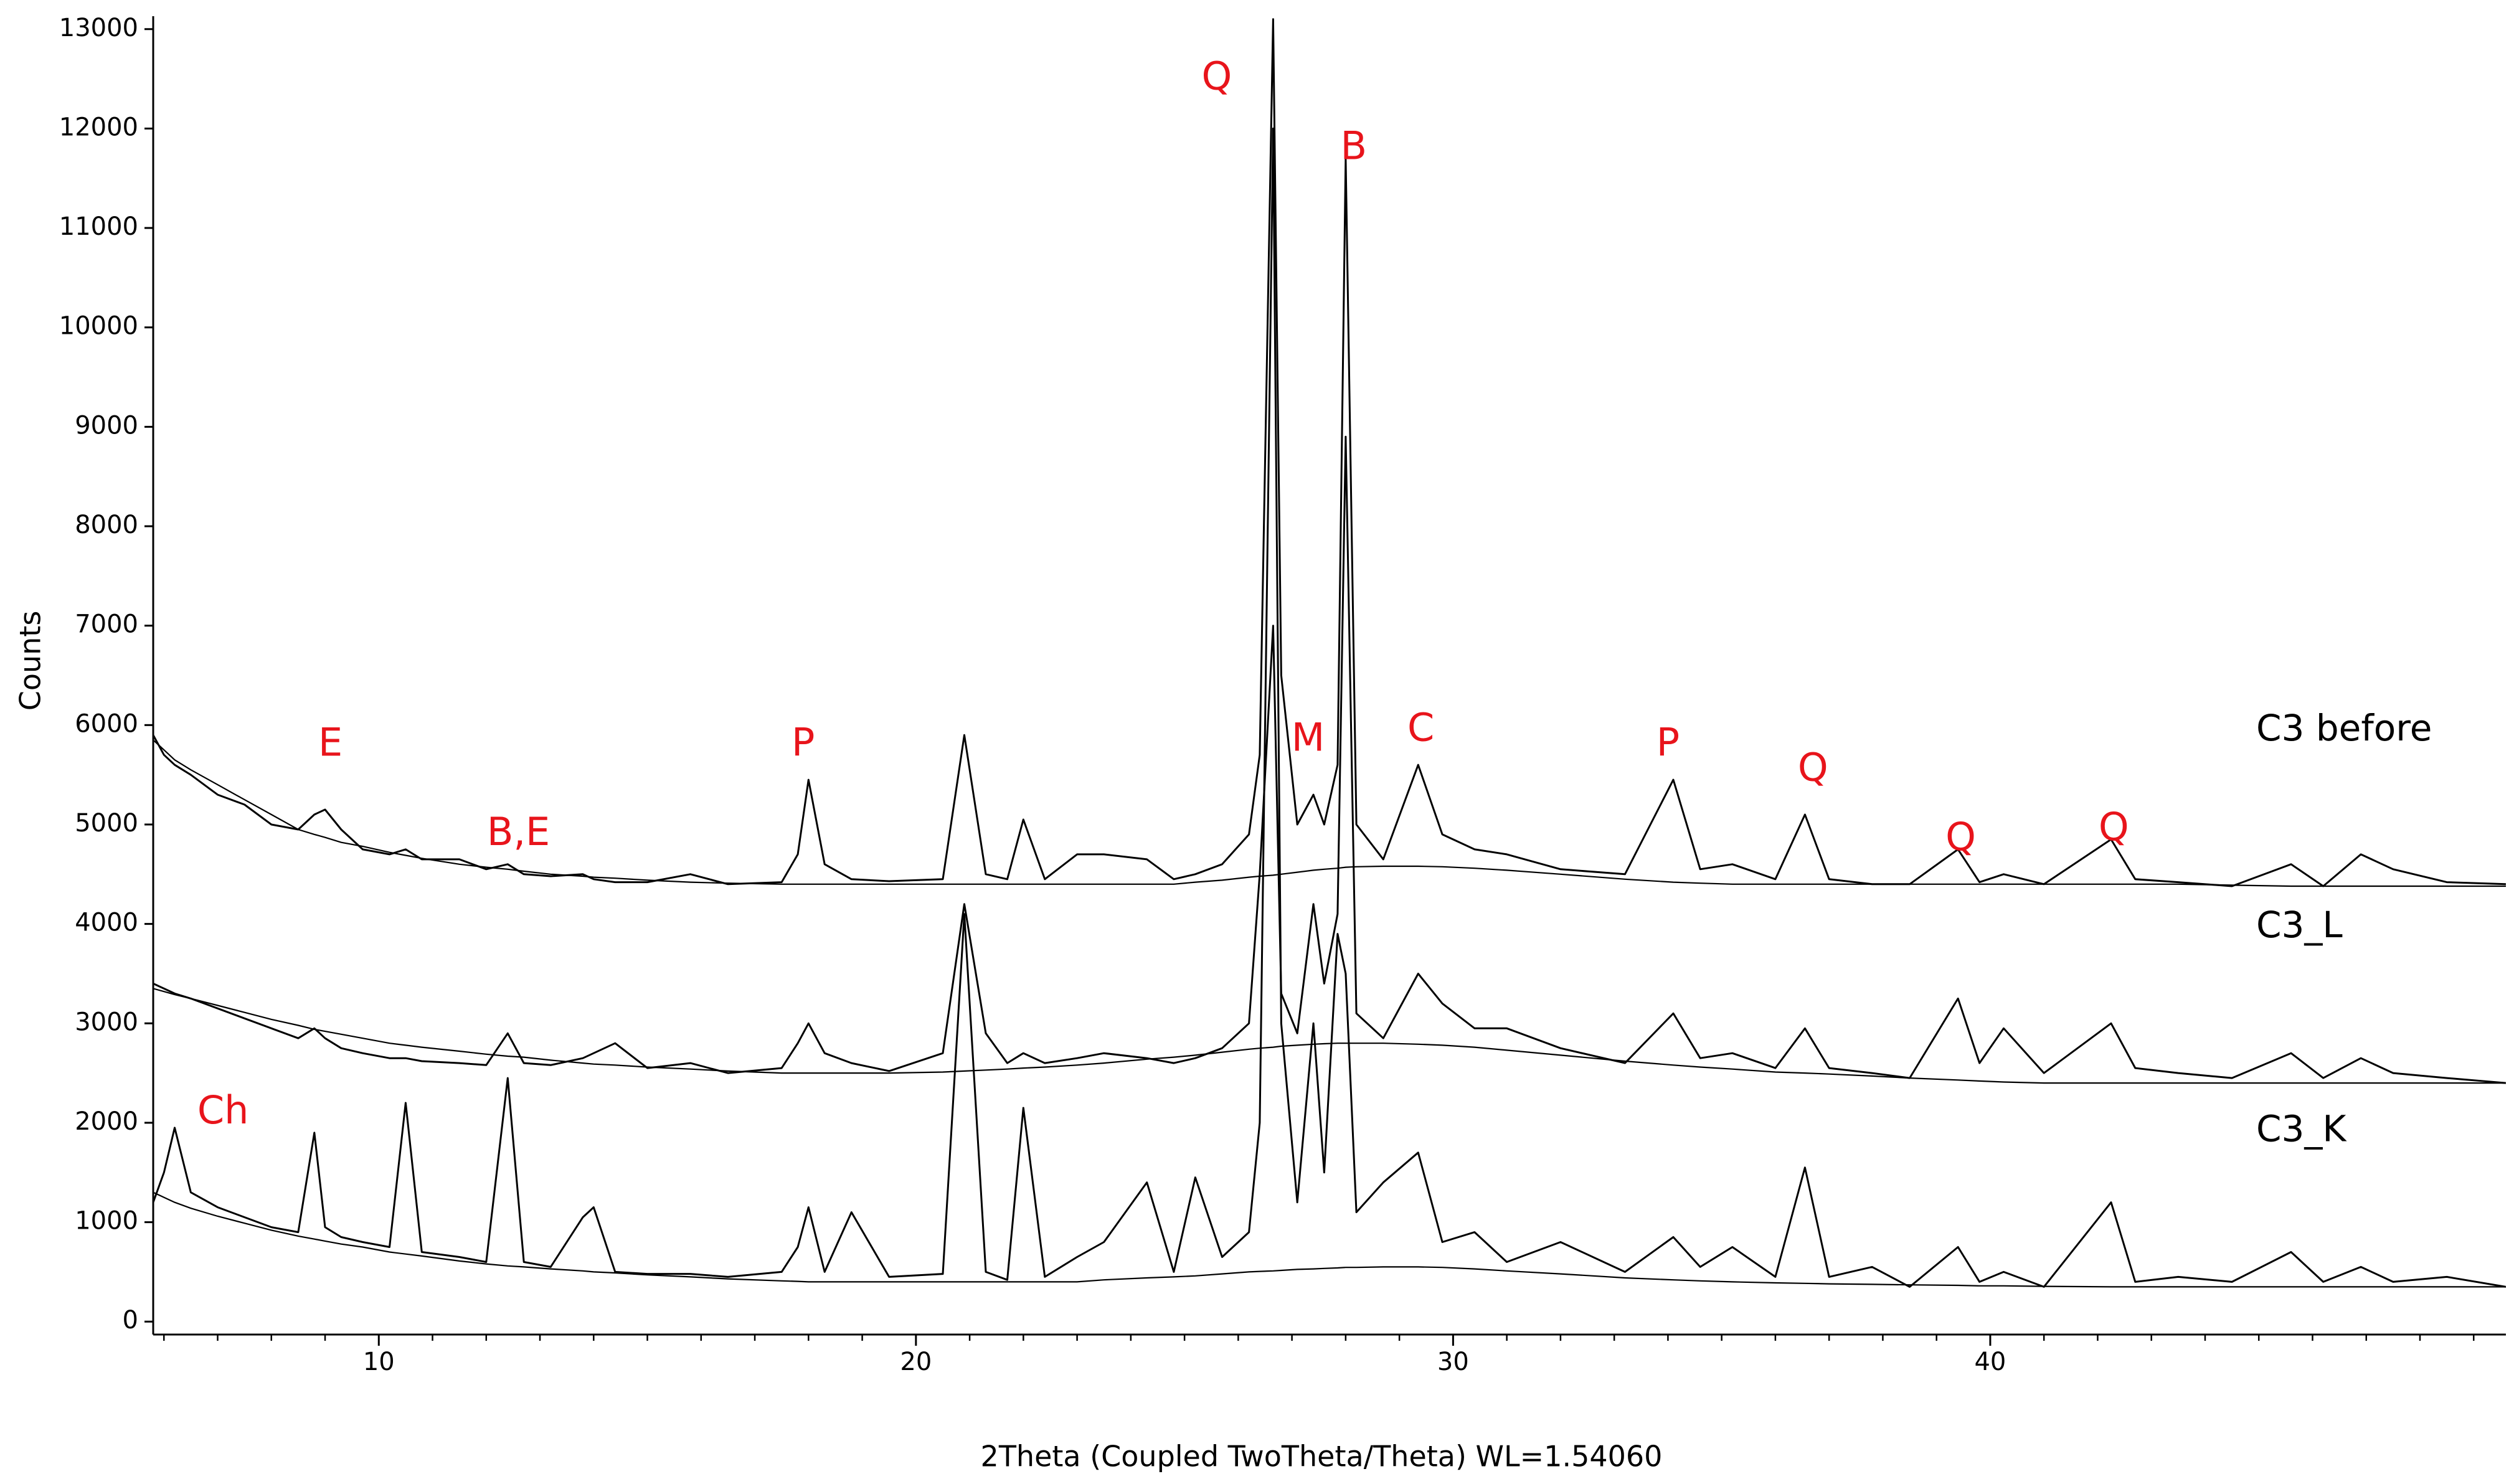  What do you see at coordinates (331, 742) in the screenshot?
I see `peak-label: E` at bounding box center [331, 742].